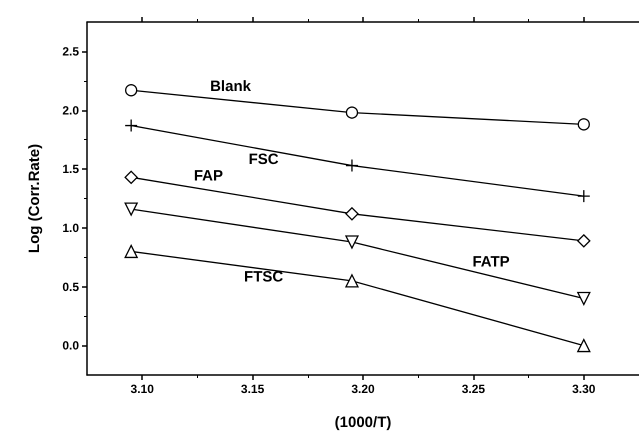  What do you see at coordinates (209, 176) in the screenshot?
I see `series-label: FAP` at bounding box center [209, 176].